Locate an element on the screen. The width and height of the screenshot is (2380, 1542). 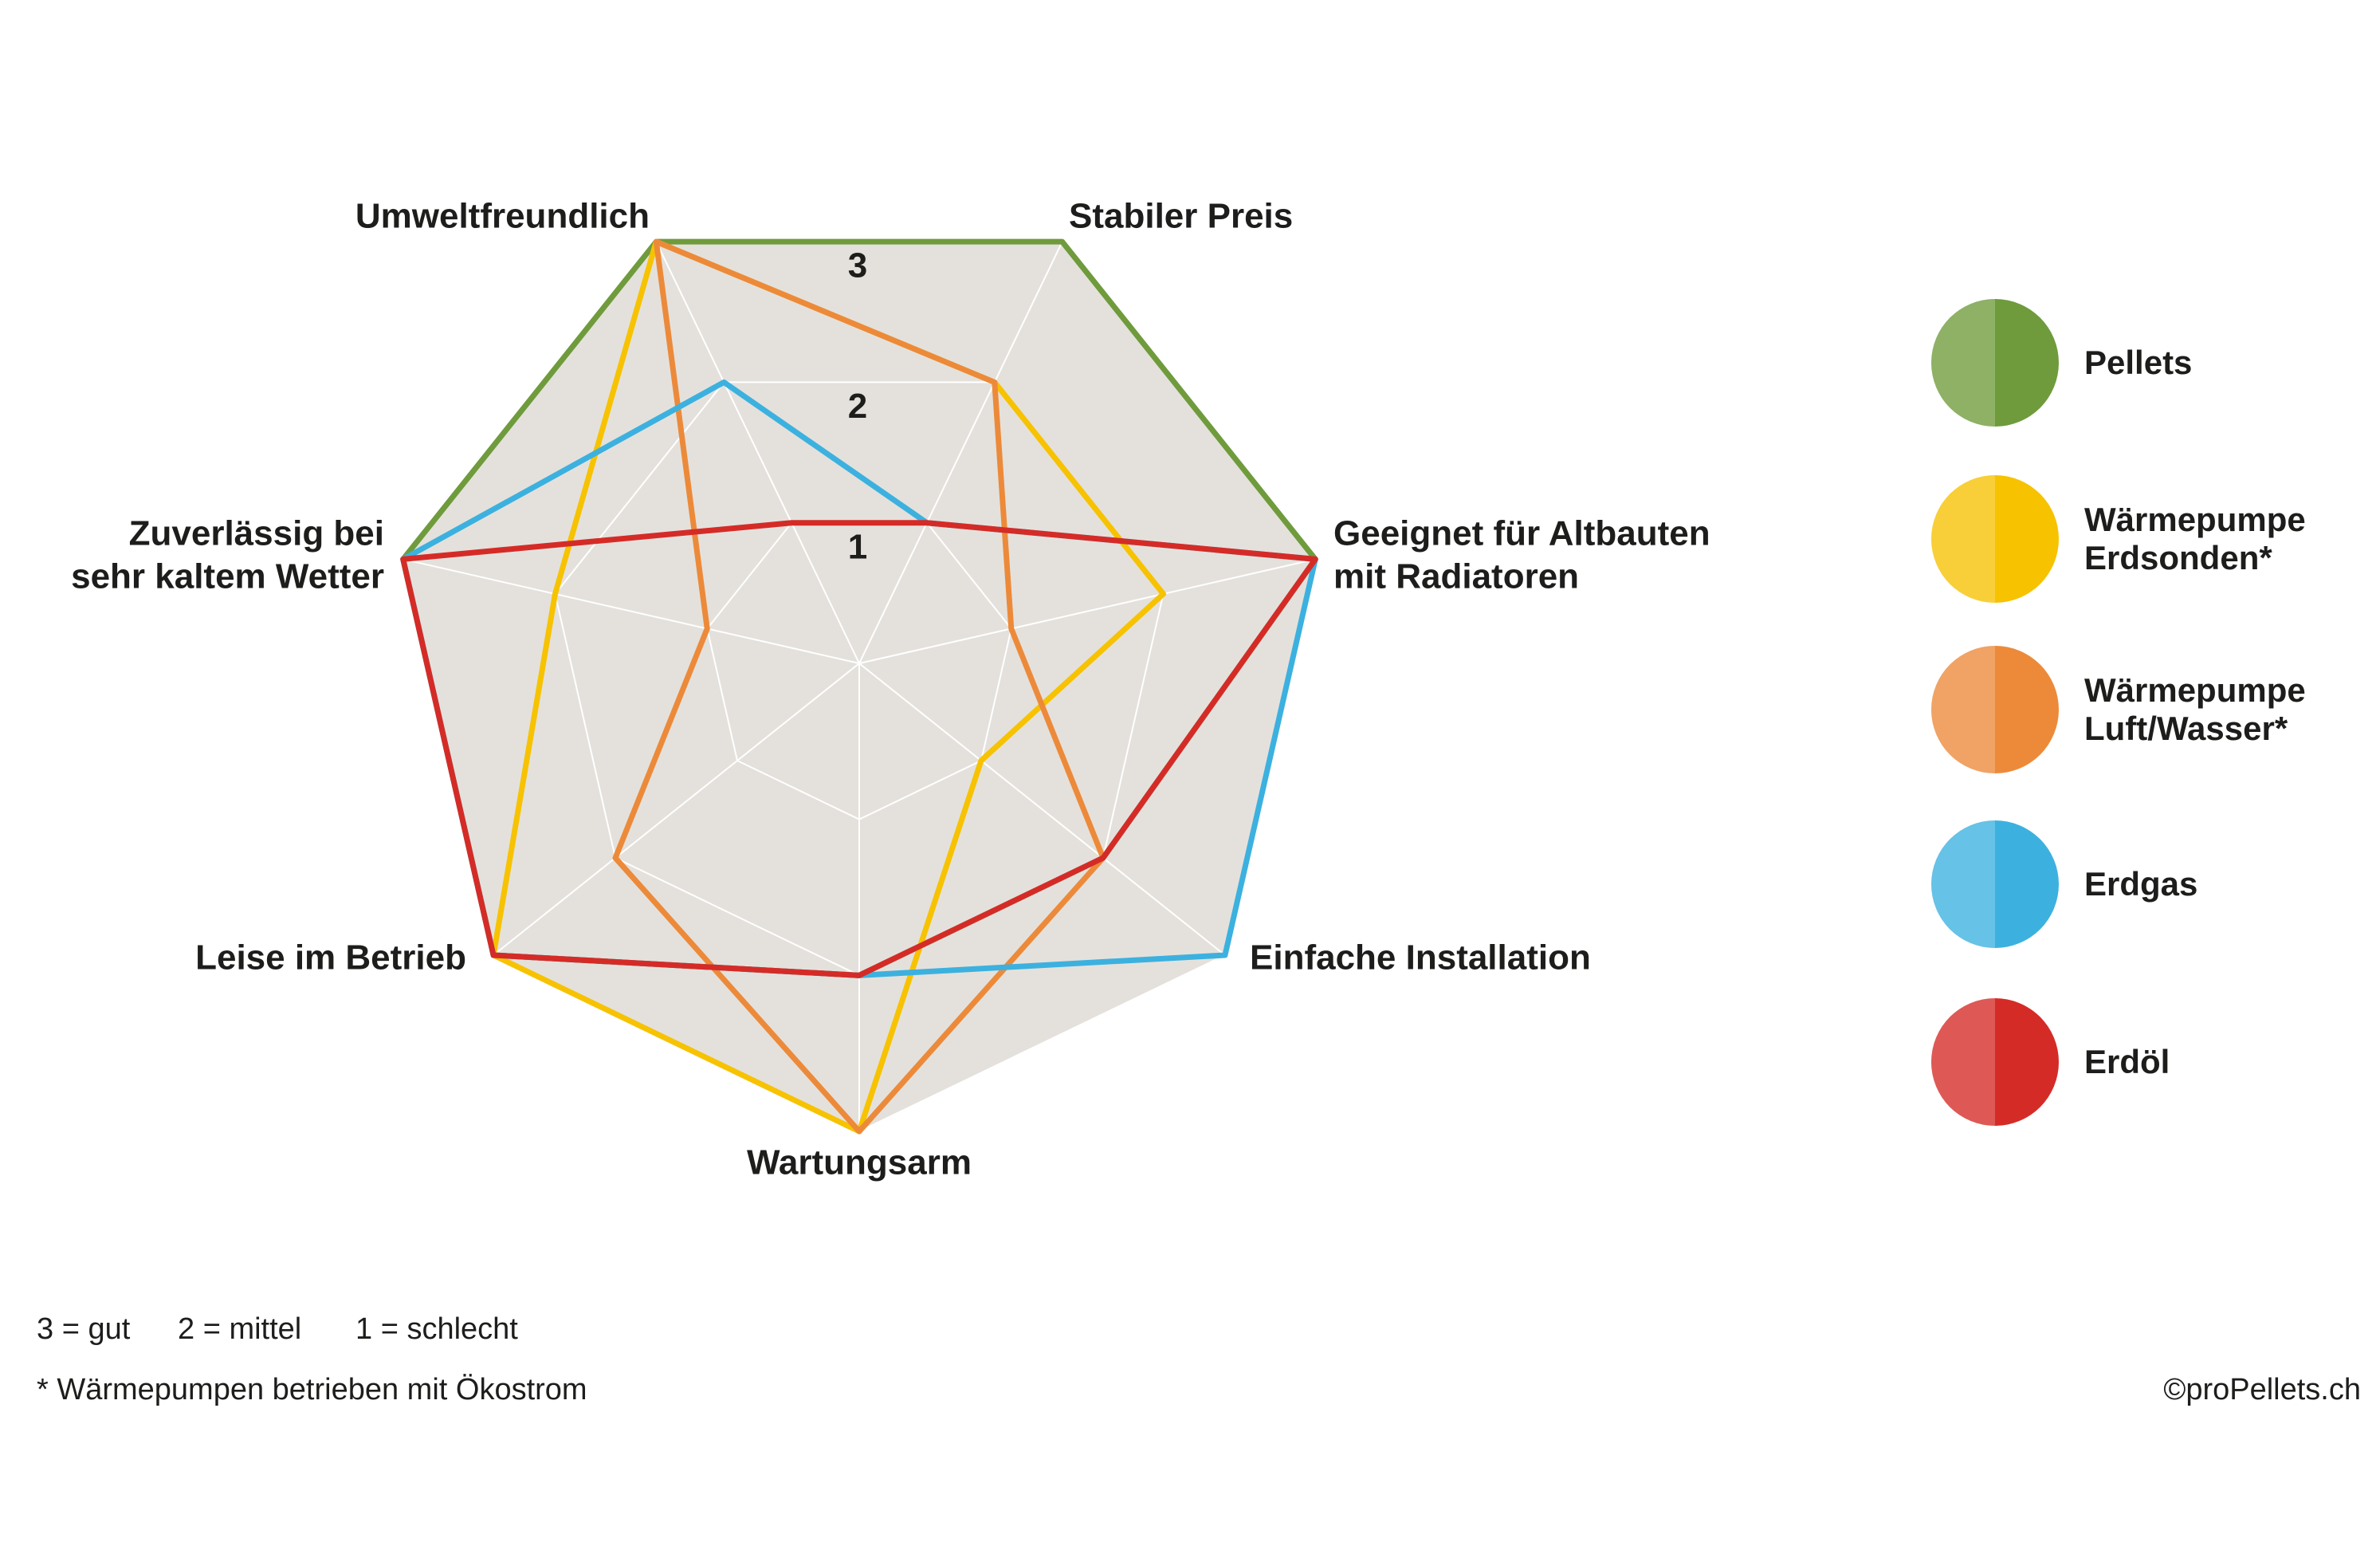
axis-label: sehr kaltem Wetter is located at coordinates (227, 576).